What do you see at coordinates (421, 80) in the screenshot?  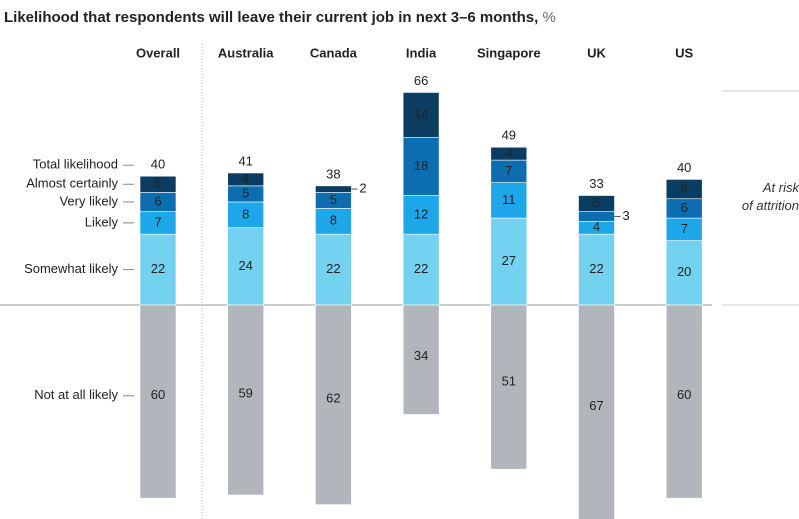 I see `total-label: 66` at bounding box center [421, 80].